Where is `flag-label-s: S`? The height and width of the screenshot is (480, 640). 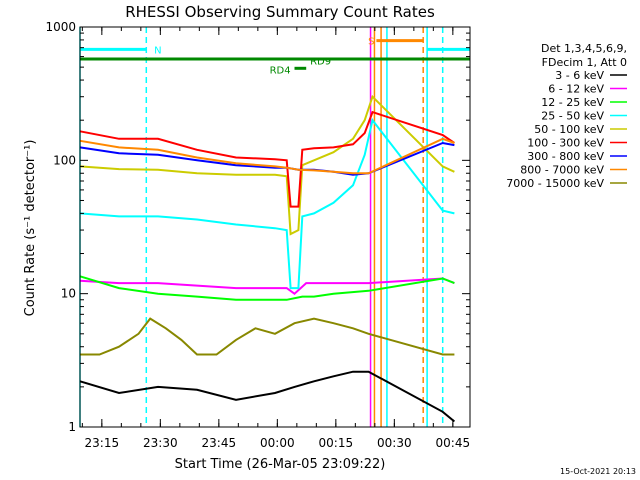
flag-label-s: S is located at coordinates (371, 42).